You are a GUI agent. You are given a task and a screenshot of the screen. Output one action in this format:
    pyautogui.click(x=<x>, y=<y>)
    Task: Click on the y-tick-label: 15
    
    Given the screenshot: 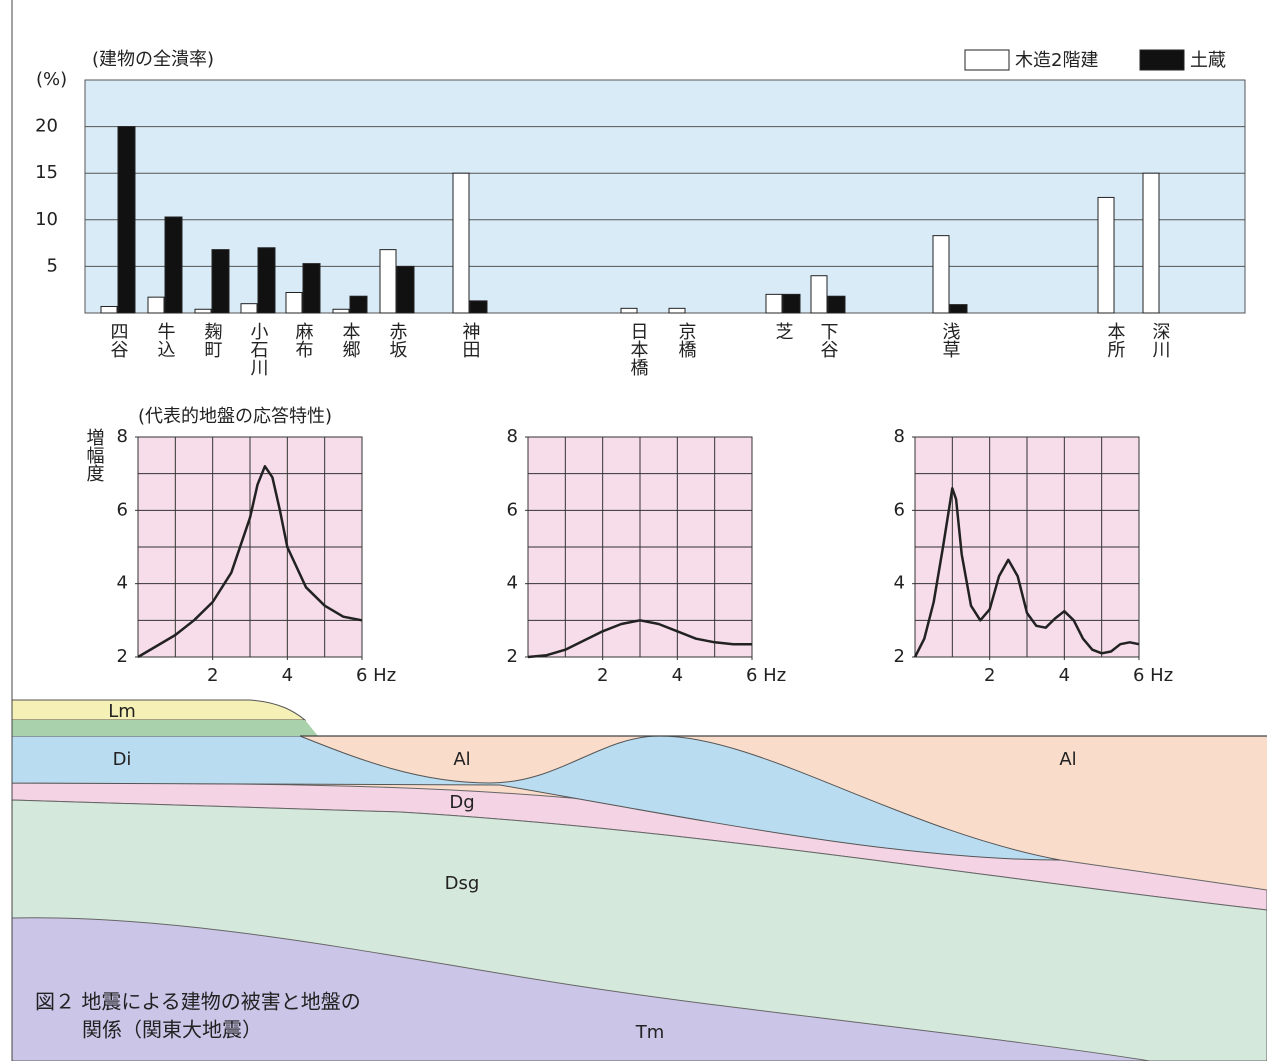 What is the action you would take?
    pyautogui.click(x=46, y=172)
    